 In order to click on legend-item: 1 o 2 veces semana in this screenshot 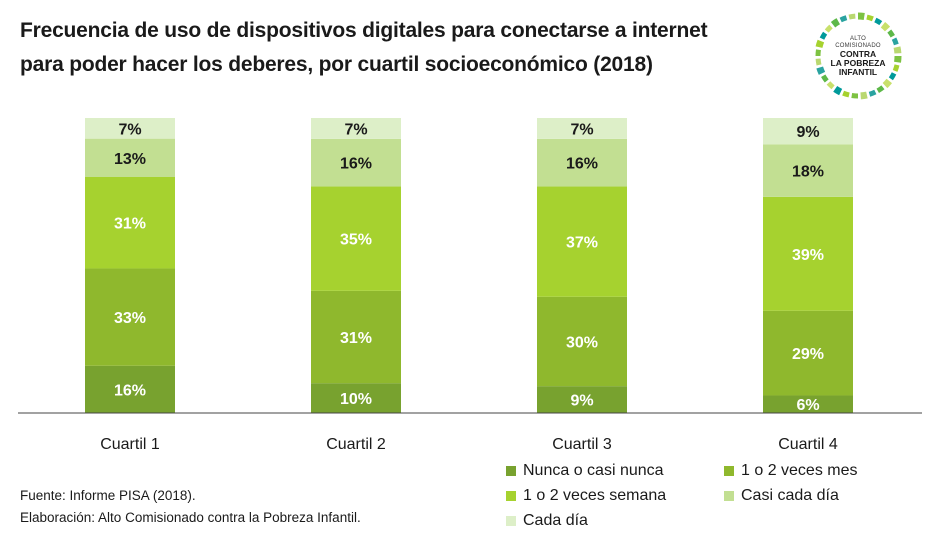, I will do `click(586, 496)`.